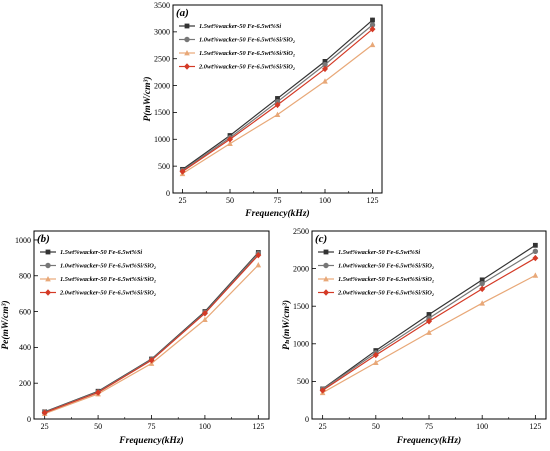  Describe the element at coordinates (162, 112) in the screenshot. I see `y-tick-label: 1500` at that location.